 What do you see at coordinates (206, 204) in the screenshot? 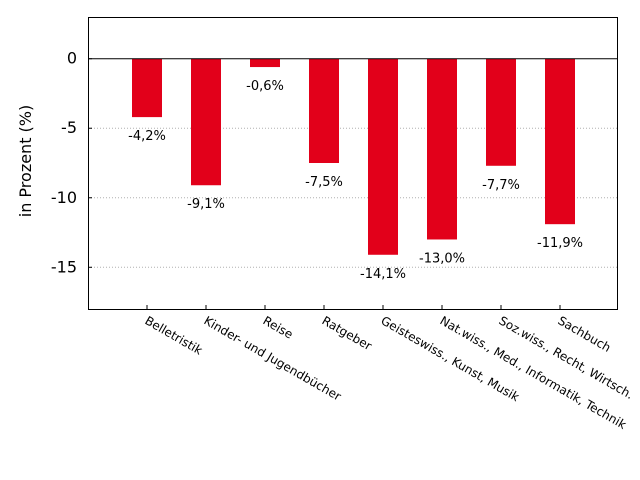
I see `data-label: -9,1%` at bounding box center [206, 204].